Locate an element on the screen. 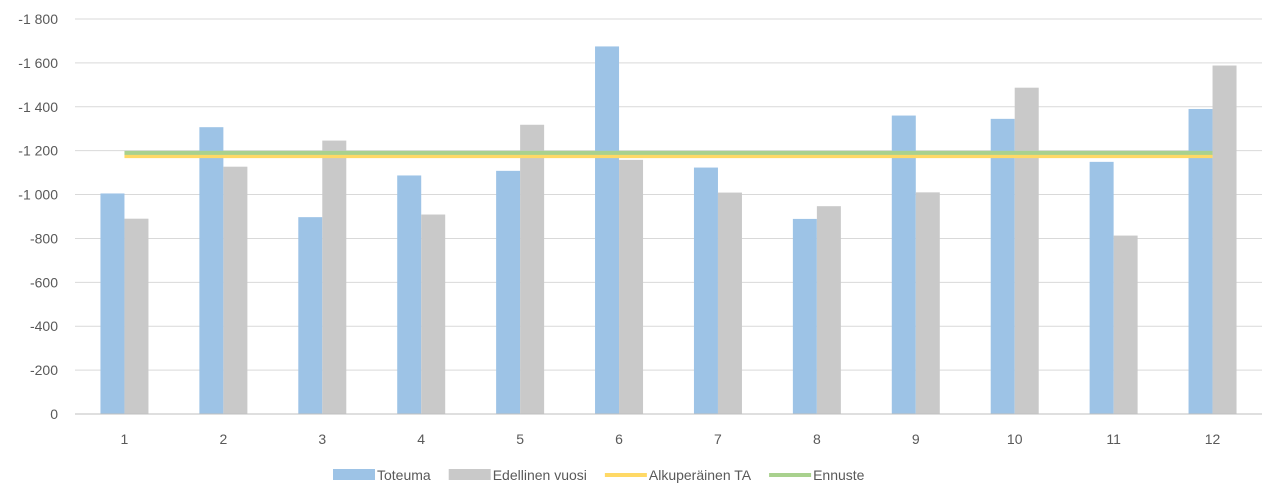 Image resolution: width=1265 pixels, height=495 pixels. x-tick-label: 4 is located at coordinates (421, 439).